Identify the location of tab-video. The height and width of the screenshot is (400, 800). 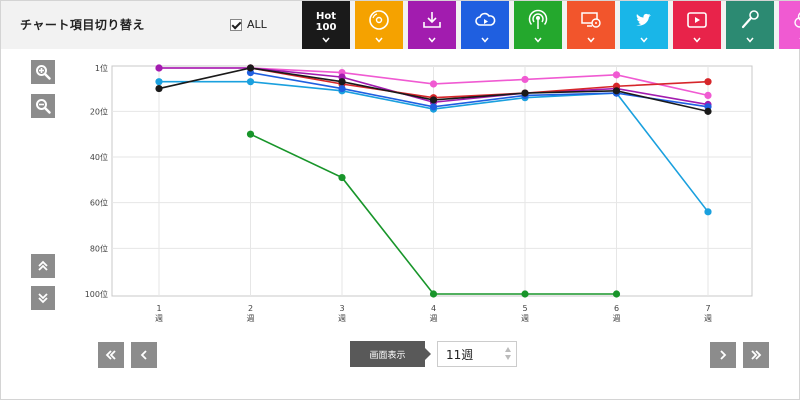
(697, 25).